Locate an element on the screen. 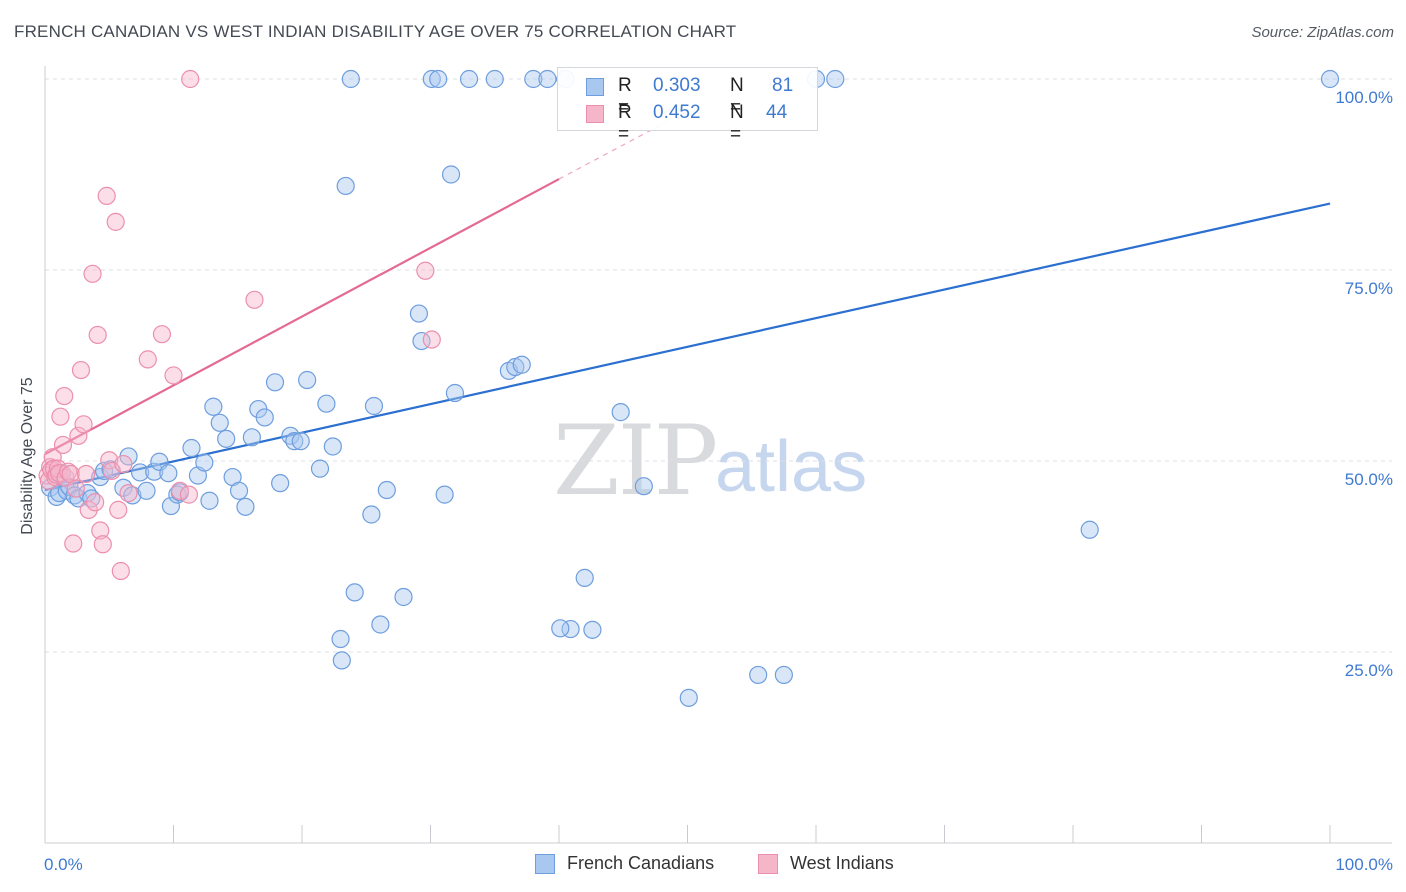 Image resolution: width=1406 pixels, height=892 pixels. legend-label-blue: French Canadians is located at coordinates (641, 863).